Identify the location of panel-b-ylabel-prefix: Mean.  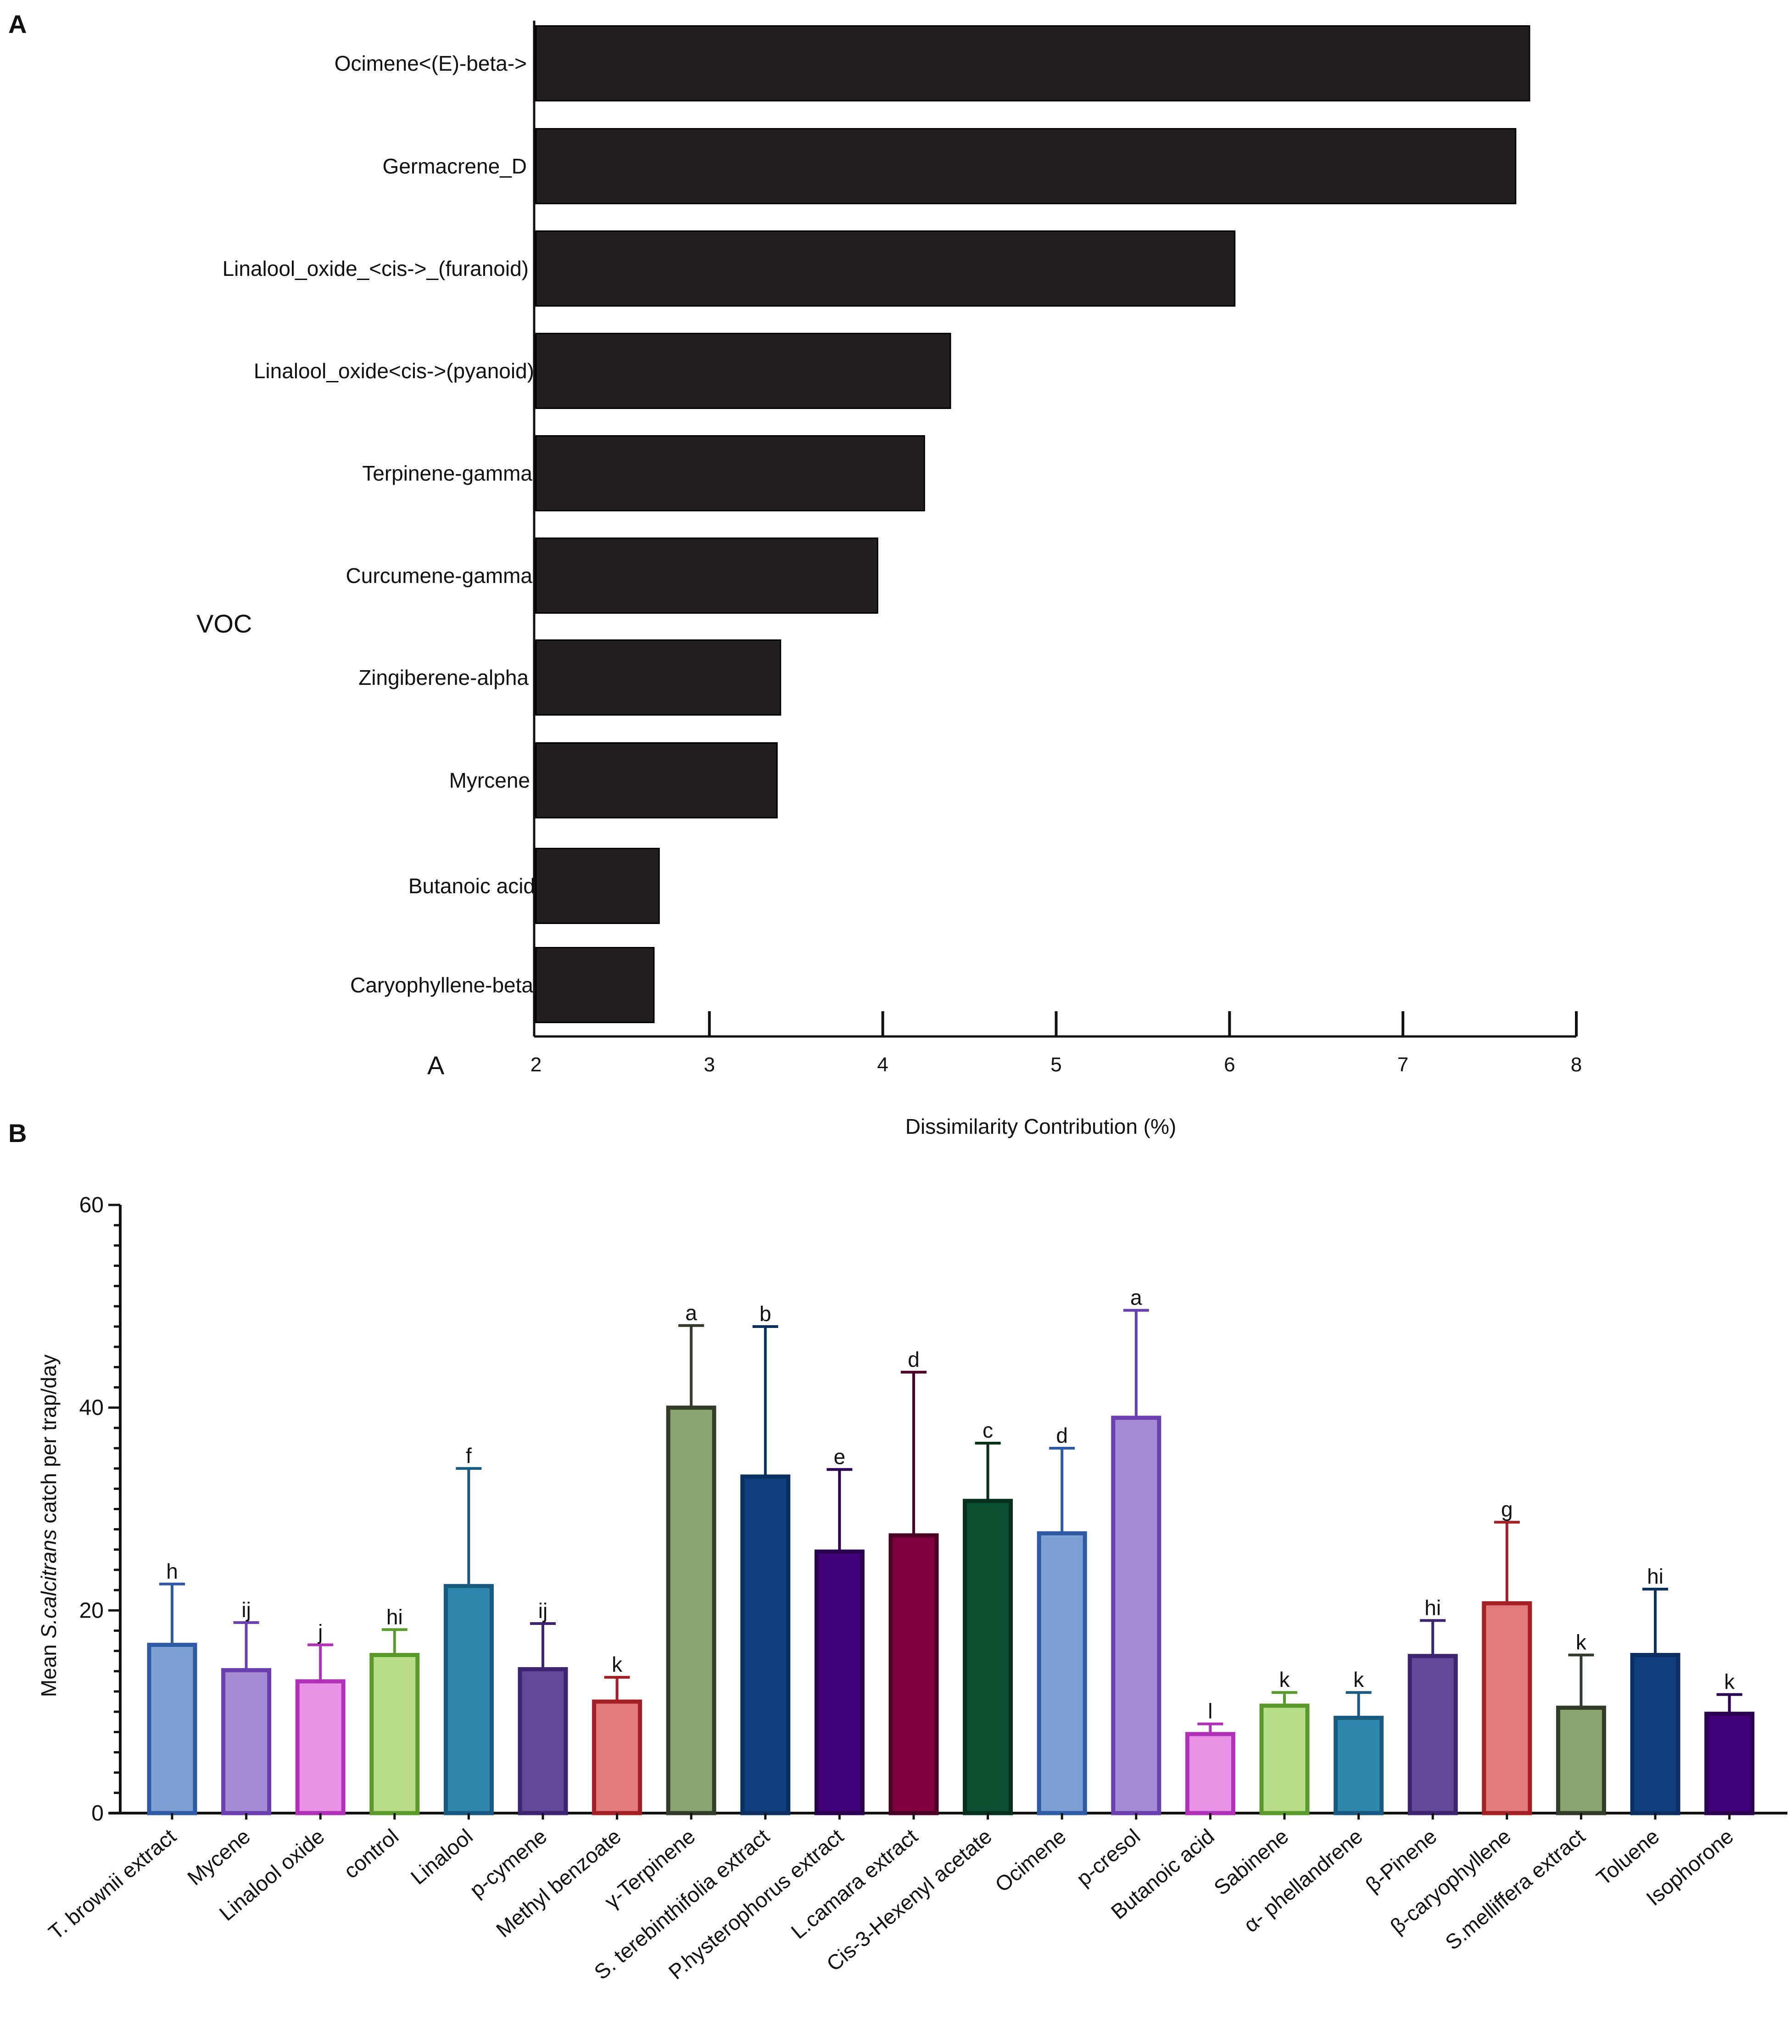
(49, 1667).